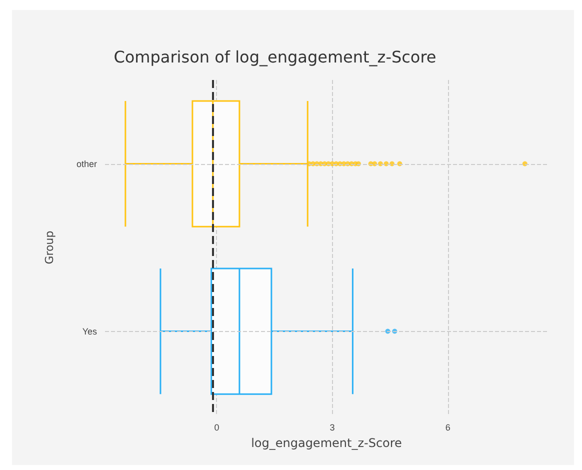 This screenshot has width=582, height=470. I want to click on y-tick-label: Yes, so click(90, 331).